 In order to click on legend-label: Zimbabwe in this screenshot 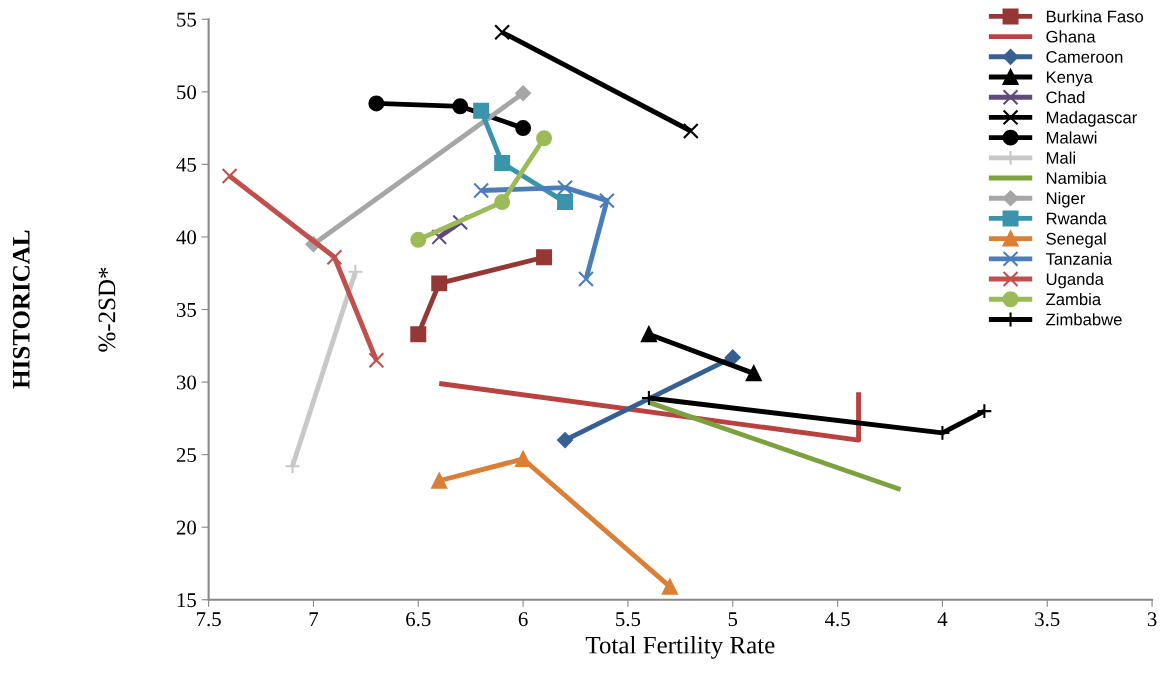, I will do `click(1084, 319)`.